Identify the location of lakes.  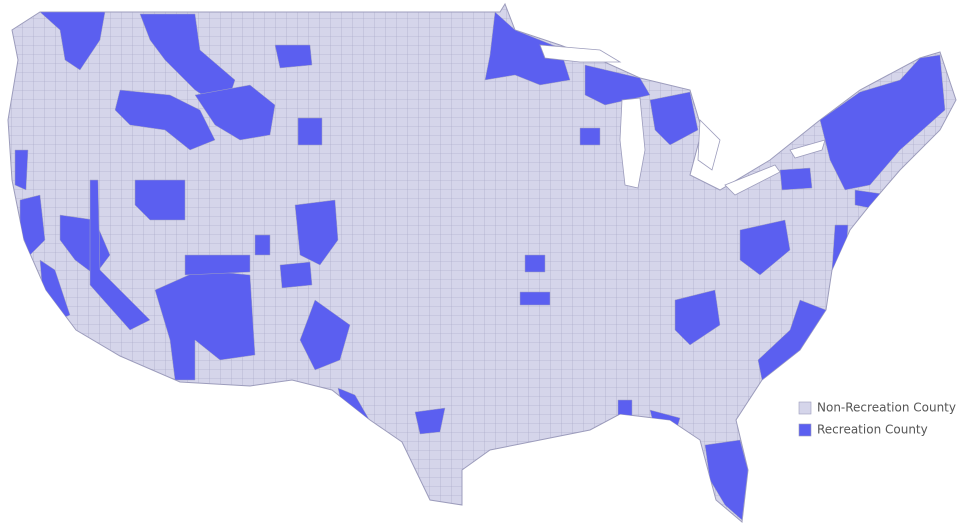
(682, 120).